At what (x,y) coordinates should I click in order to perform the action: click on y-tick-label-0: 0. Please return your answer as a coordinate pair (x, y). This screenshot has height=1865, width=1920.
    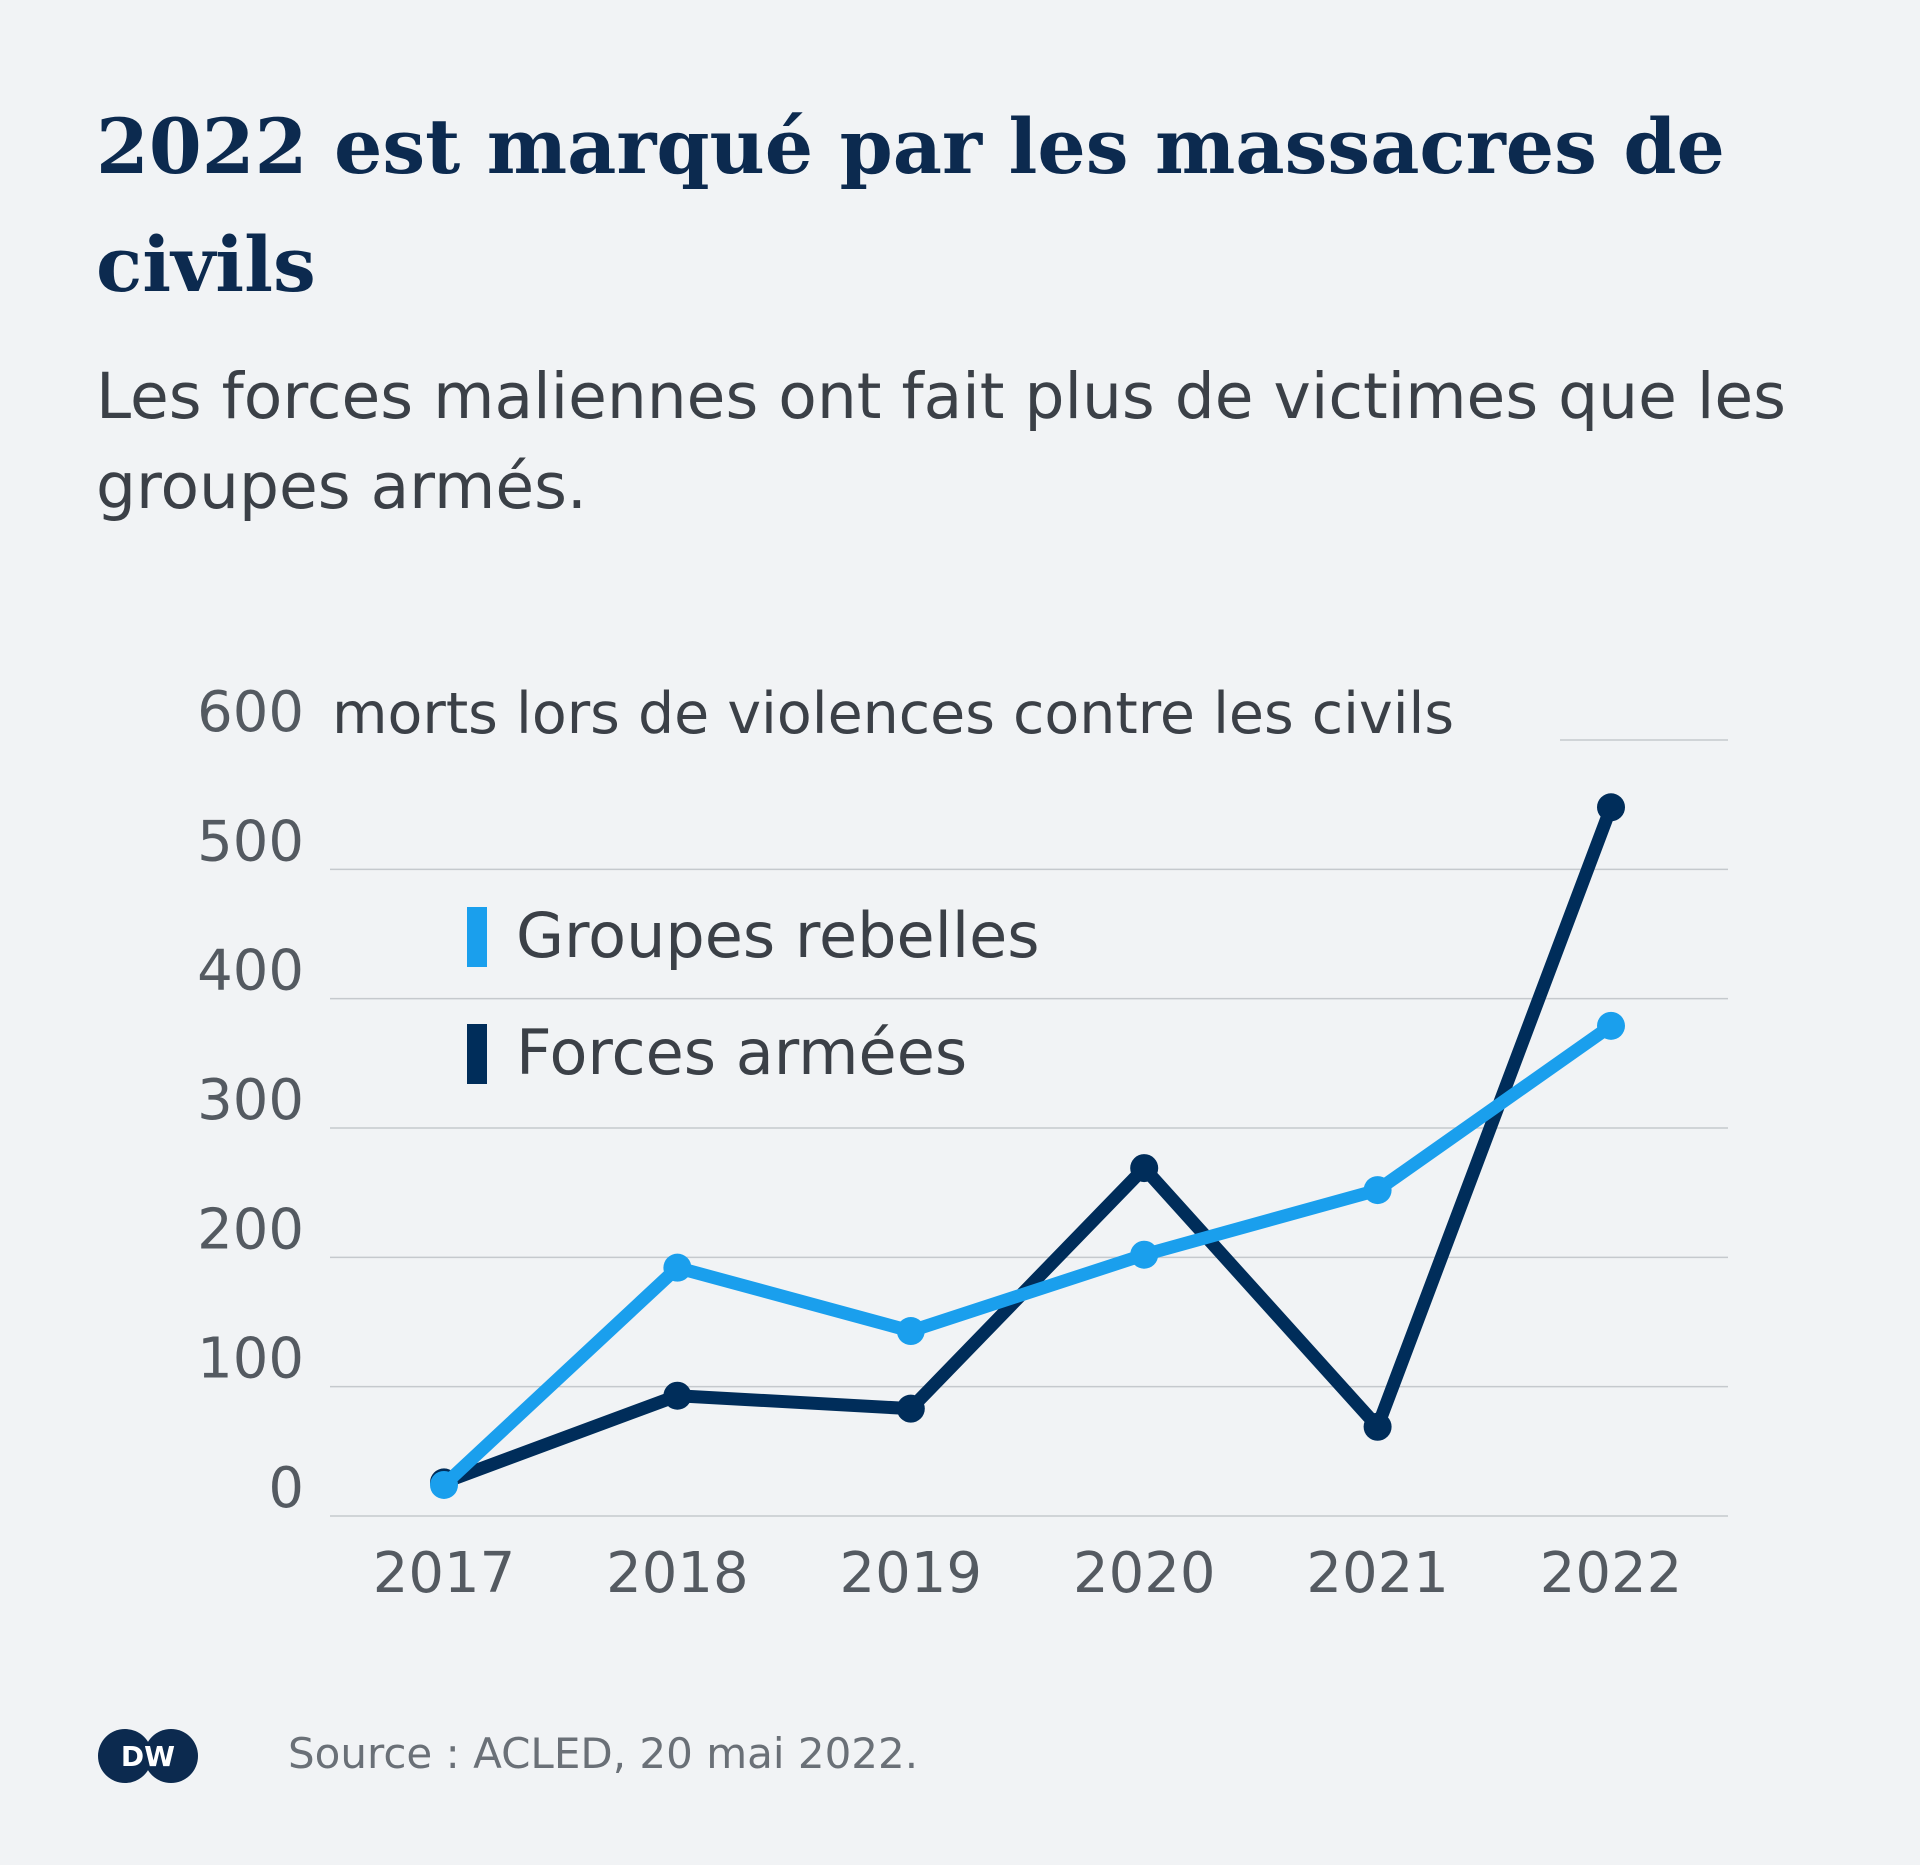
    Looking at the image, I should click on (286, 1488).